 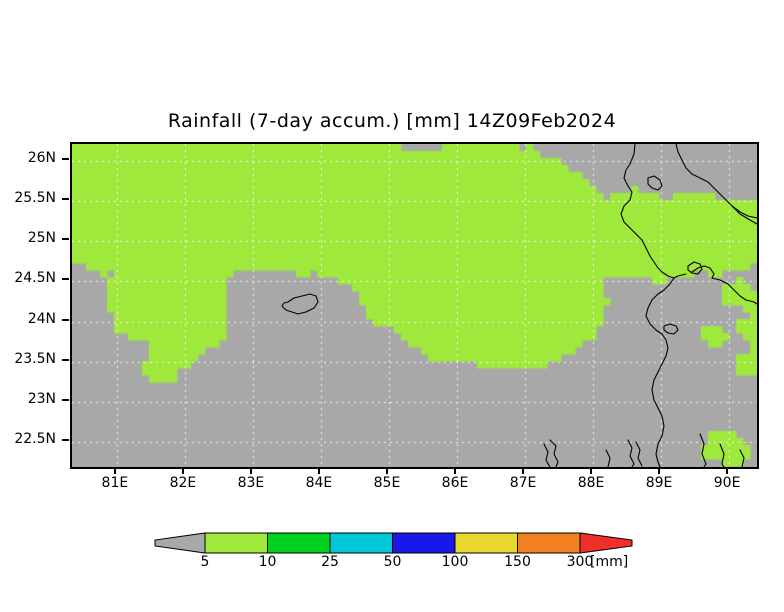 What do you see at coordinates (115, 483) in the screenshot?
I see `xtick-label-81e: 81E` at bounding box center [115, 483].